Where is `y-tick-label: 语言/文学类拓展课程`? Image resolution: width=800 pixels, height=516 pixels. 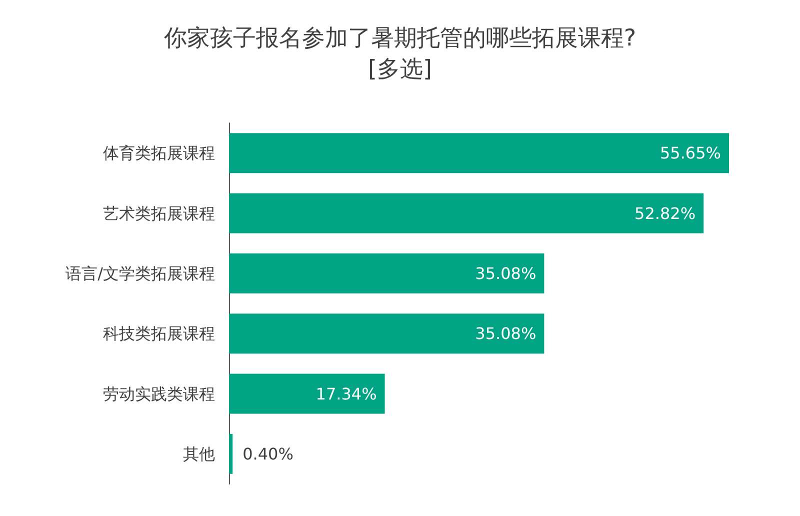 y-tick-label: 语言/文学类拓展课程 is located at coordinates (140, 273).